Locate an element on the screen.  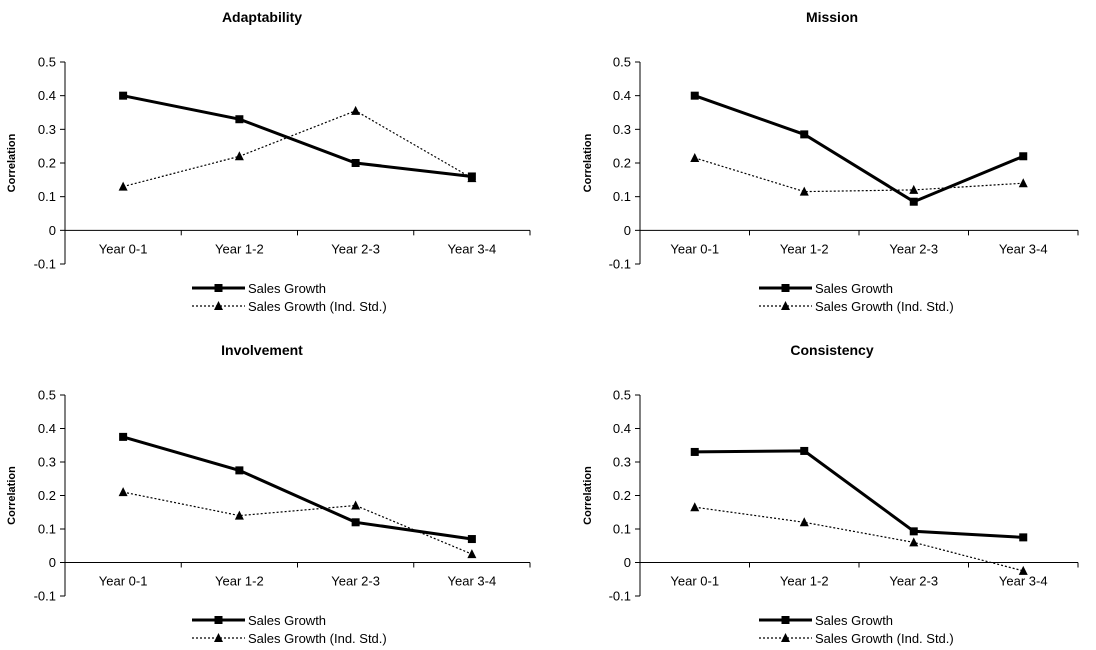
chart-title: Consistency is located at coordinates (831, 350).